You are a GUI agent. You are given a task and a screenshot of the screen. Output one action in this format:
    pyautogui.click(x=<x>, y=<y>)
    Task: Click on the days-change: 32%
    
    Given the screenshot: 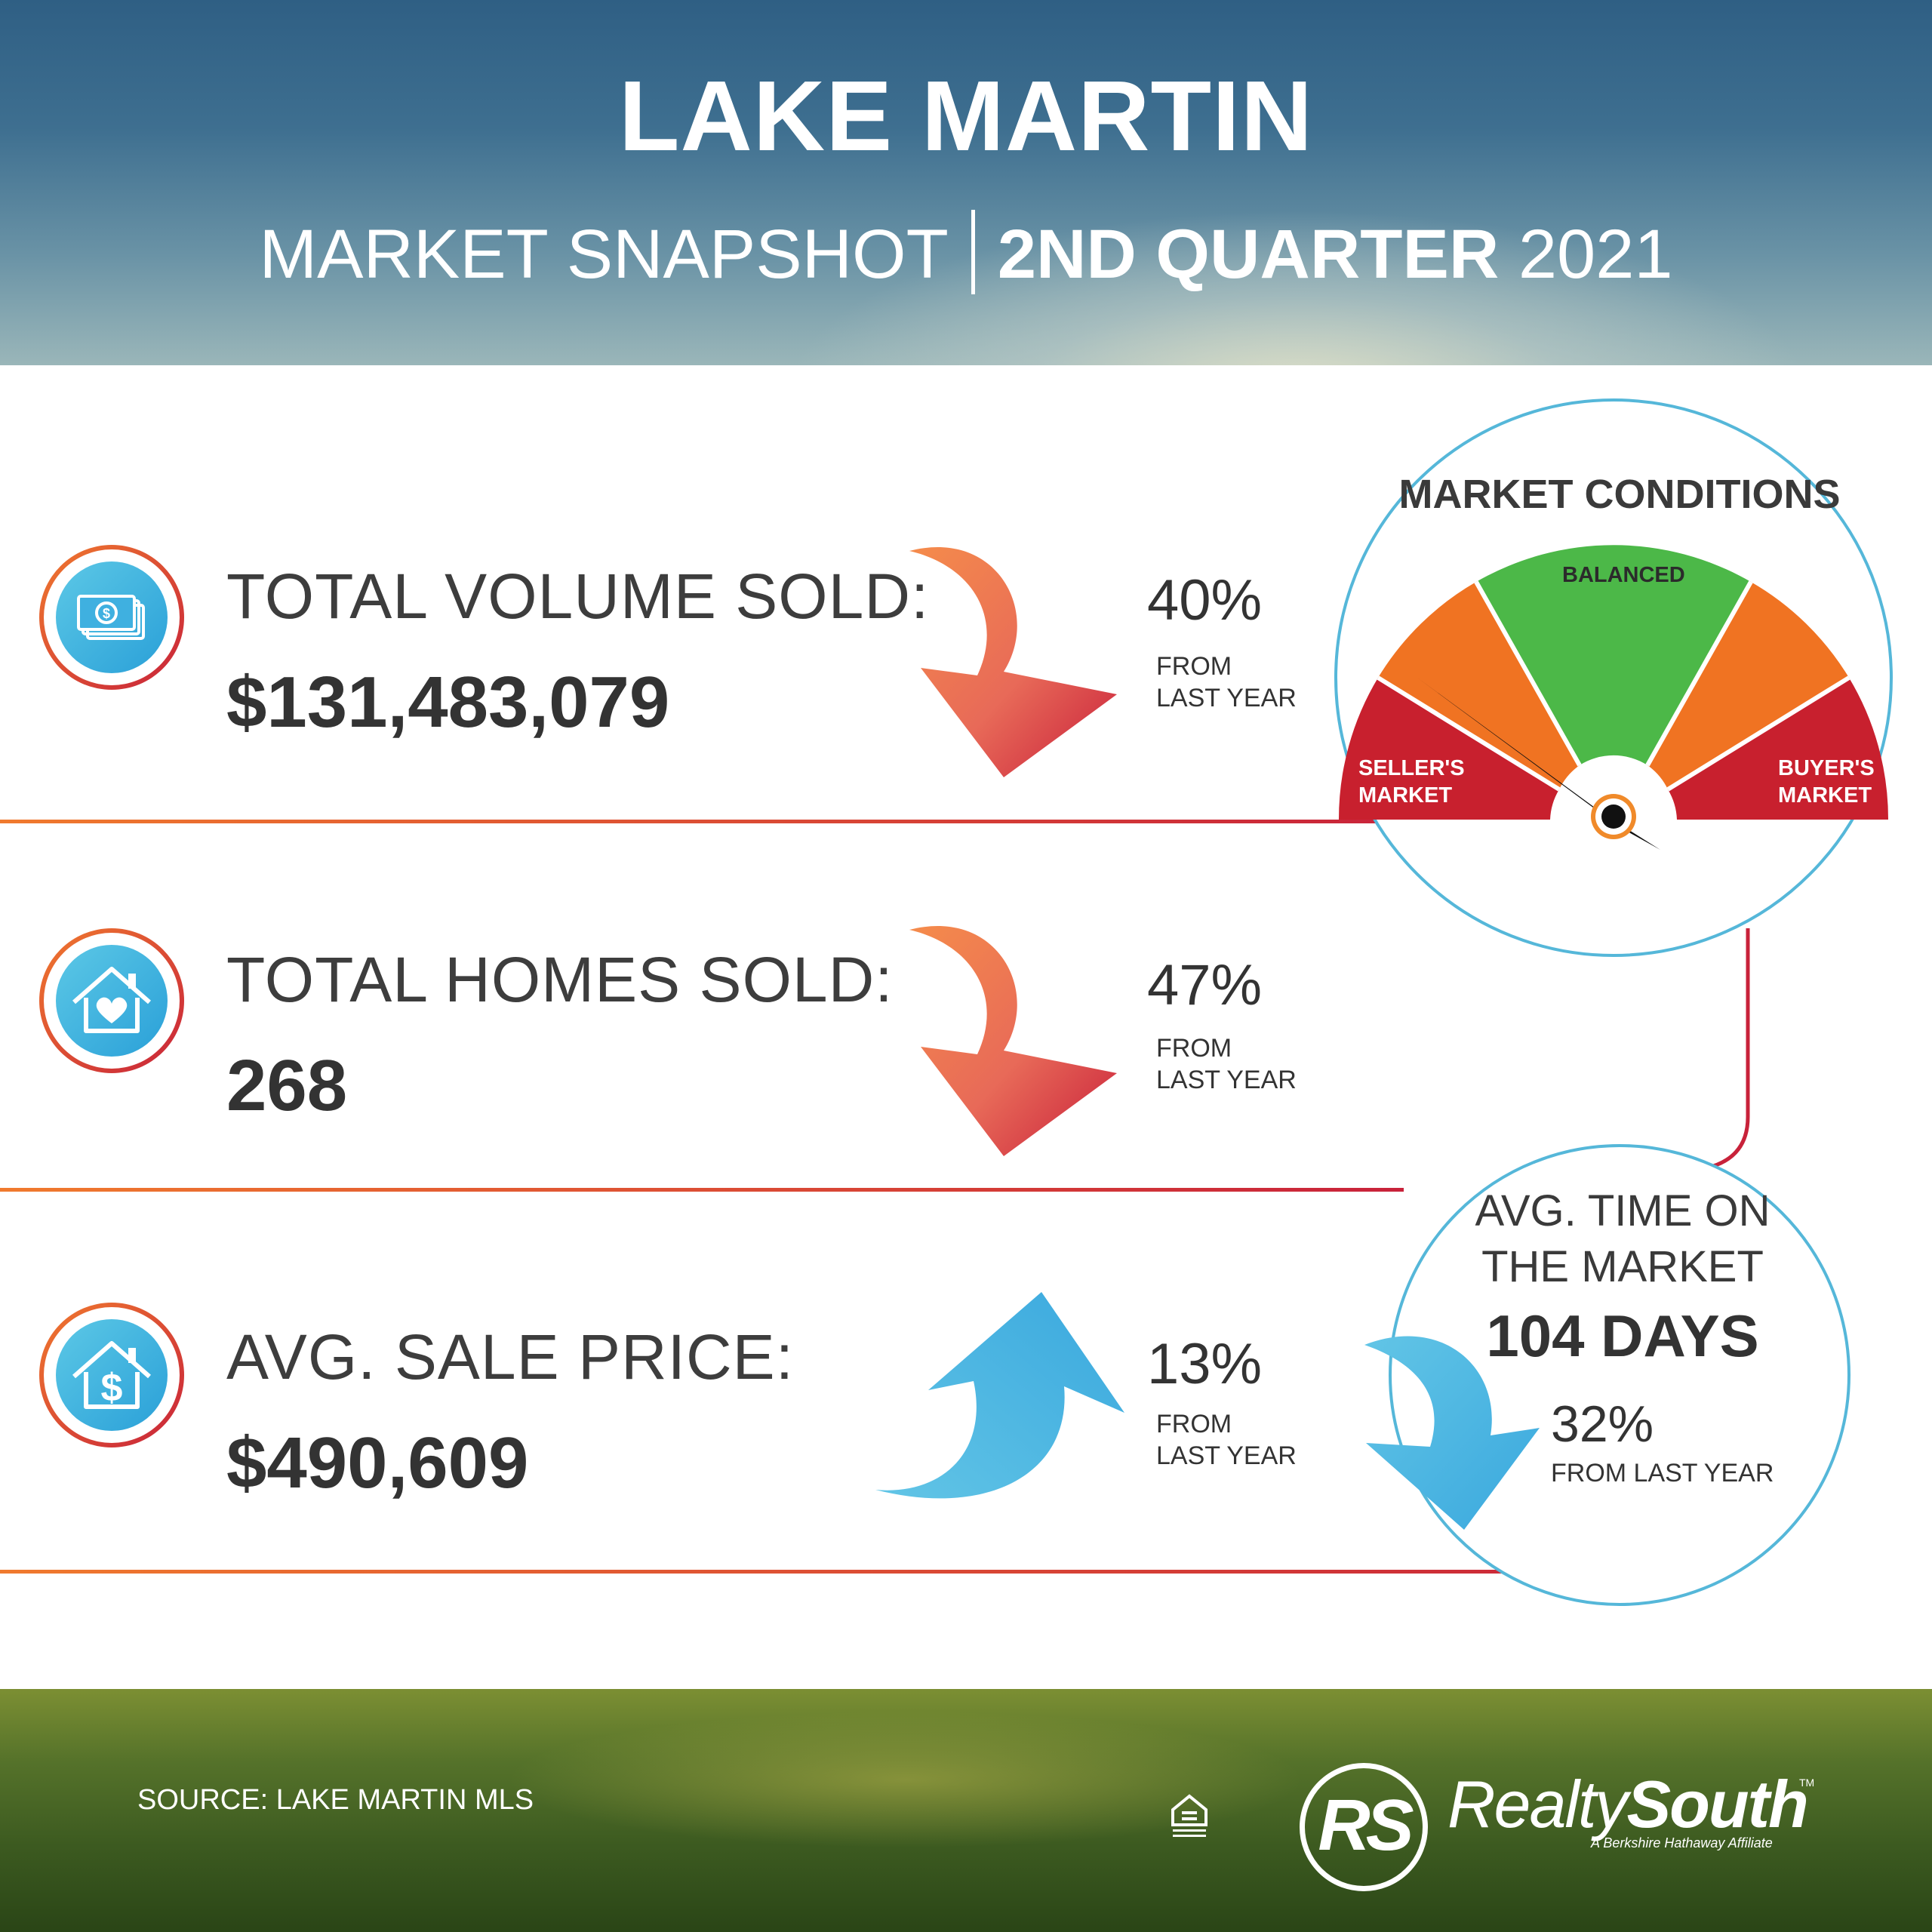 What is the action you would take?
    pyautogui.click(x=1602, y=1424)
    